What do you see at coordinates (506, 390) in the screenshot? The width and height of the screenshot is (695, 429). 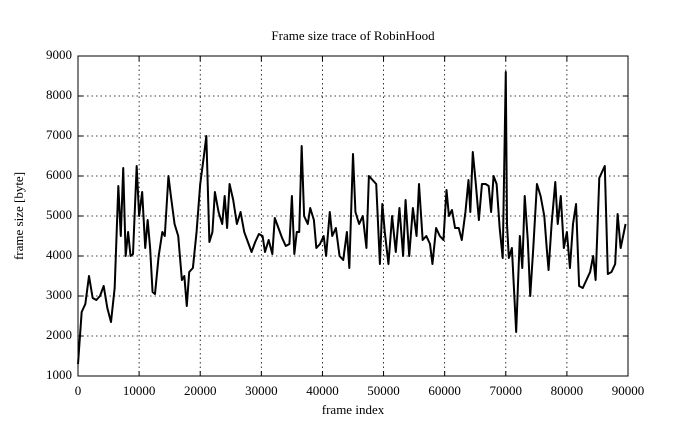 I see `x-tick-label: 70000` at bounding box center [506, 390].